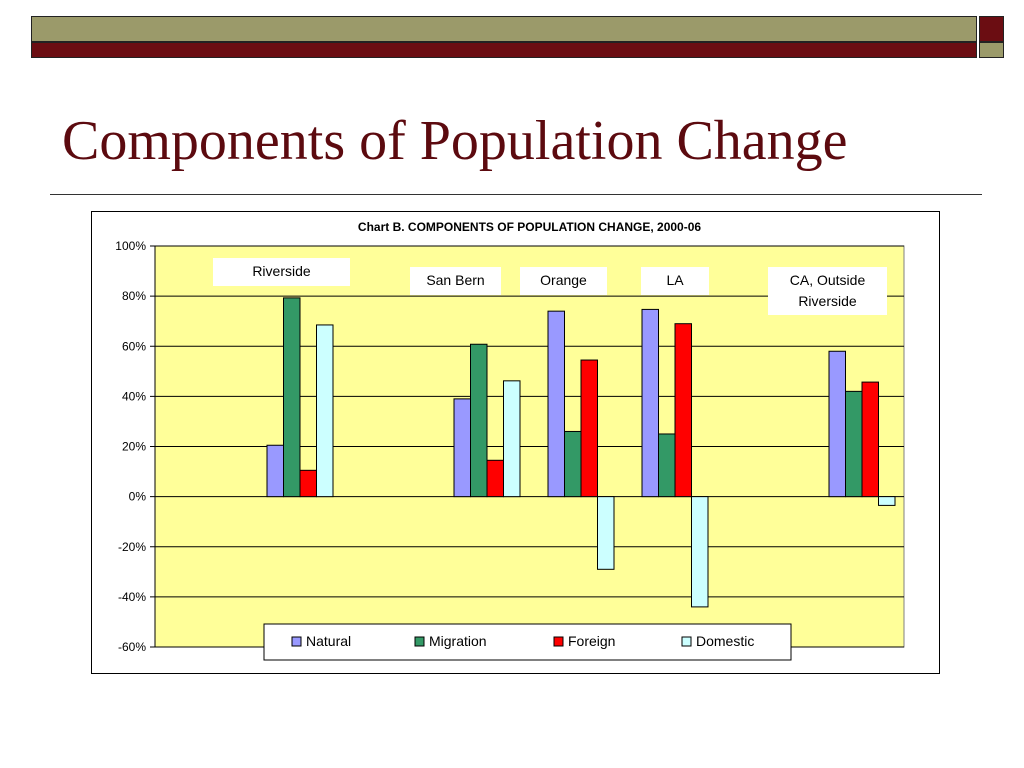 The image size is (1024, 768). Describe the element at coordinates (828, 280) in the screenshot. I see `category-label: CA, Outside` at that location.